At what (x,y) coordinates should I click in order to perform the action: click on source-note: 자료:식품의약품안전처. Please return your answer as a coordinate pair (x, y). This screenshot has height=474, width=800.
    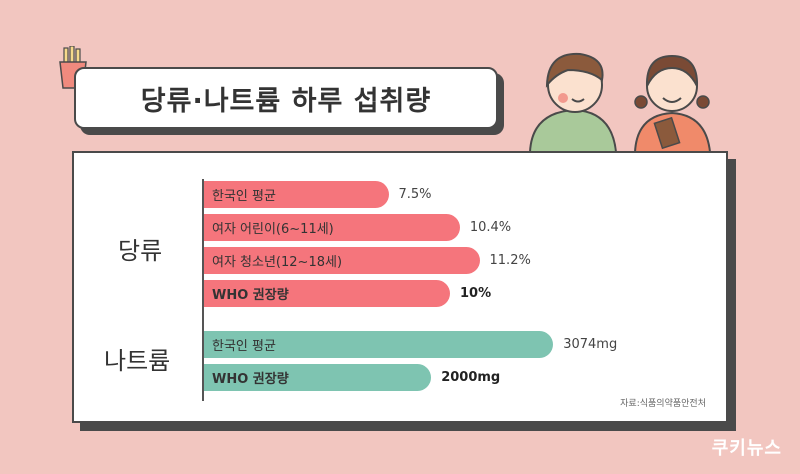
    Looking at the image, I should click on (663, 404).